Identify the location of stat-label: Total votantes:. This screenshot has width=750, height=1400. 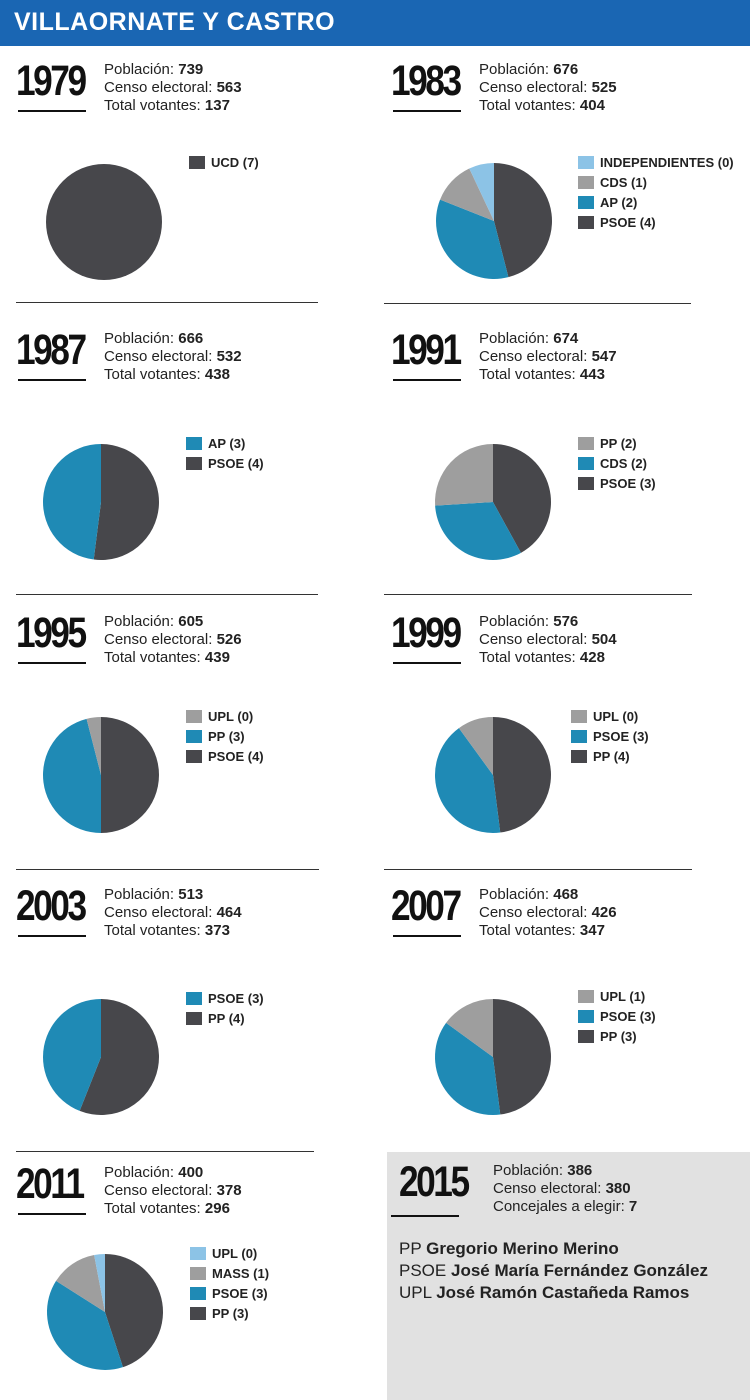
(527, 105).